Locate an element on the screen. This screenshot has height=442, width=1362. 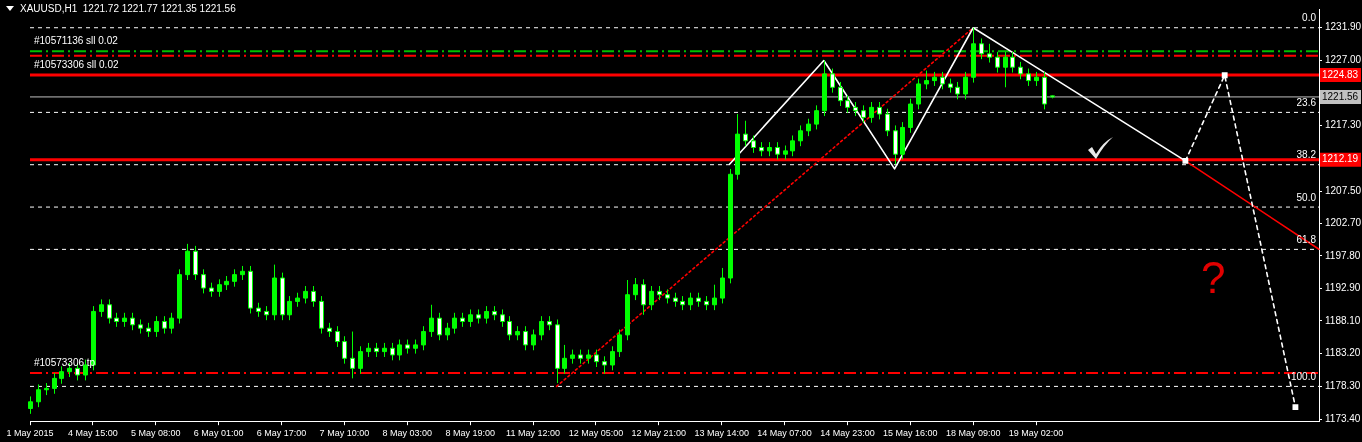
x-tick-label: 6 May 01:00 is located at coordinates (218, 433).